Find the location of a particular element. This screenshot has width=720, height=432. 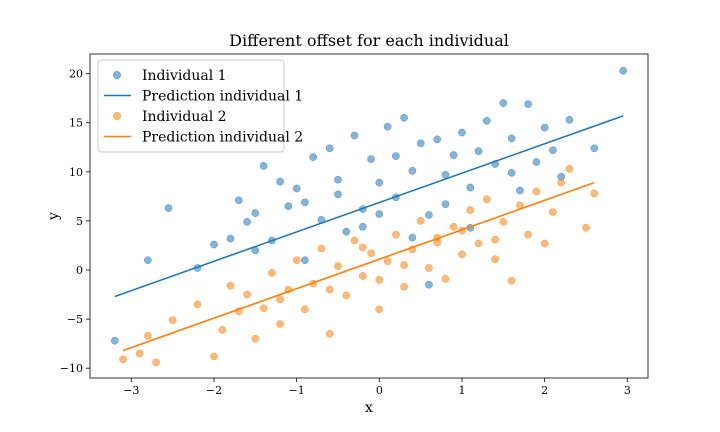

x-axis-ticks: −3 −2 −1 0 1 2 3 is located at coordinates (377, 387).